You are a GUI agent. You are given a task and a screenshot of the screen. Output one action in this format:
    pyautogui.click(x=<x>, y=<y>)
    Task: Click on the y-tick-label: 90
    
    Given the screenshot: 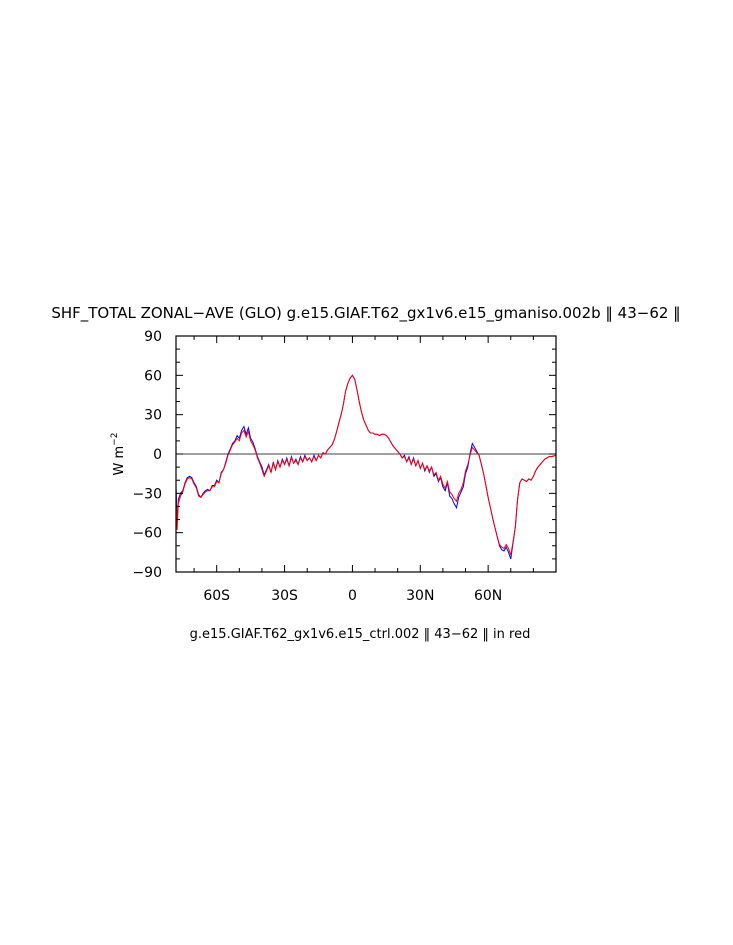 What is the action you would take?
    pyautogui.click(x=153, y=337)
    